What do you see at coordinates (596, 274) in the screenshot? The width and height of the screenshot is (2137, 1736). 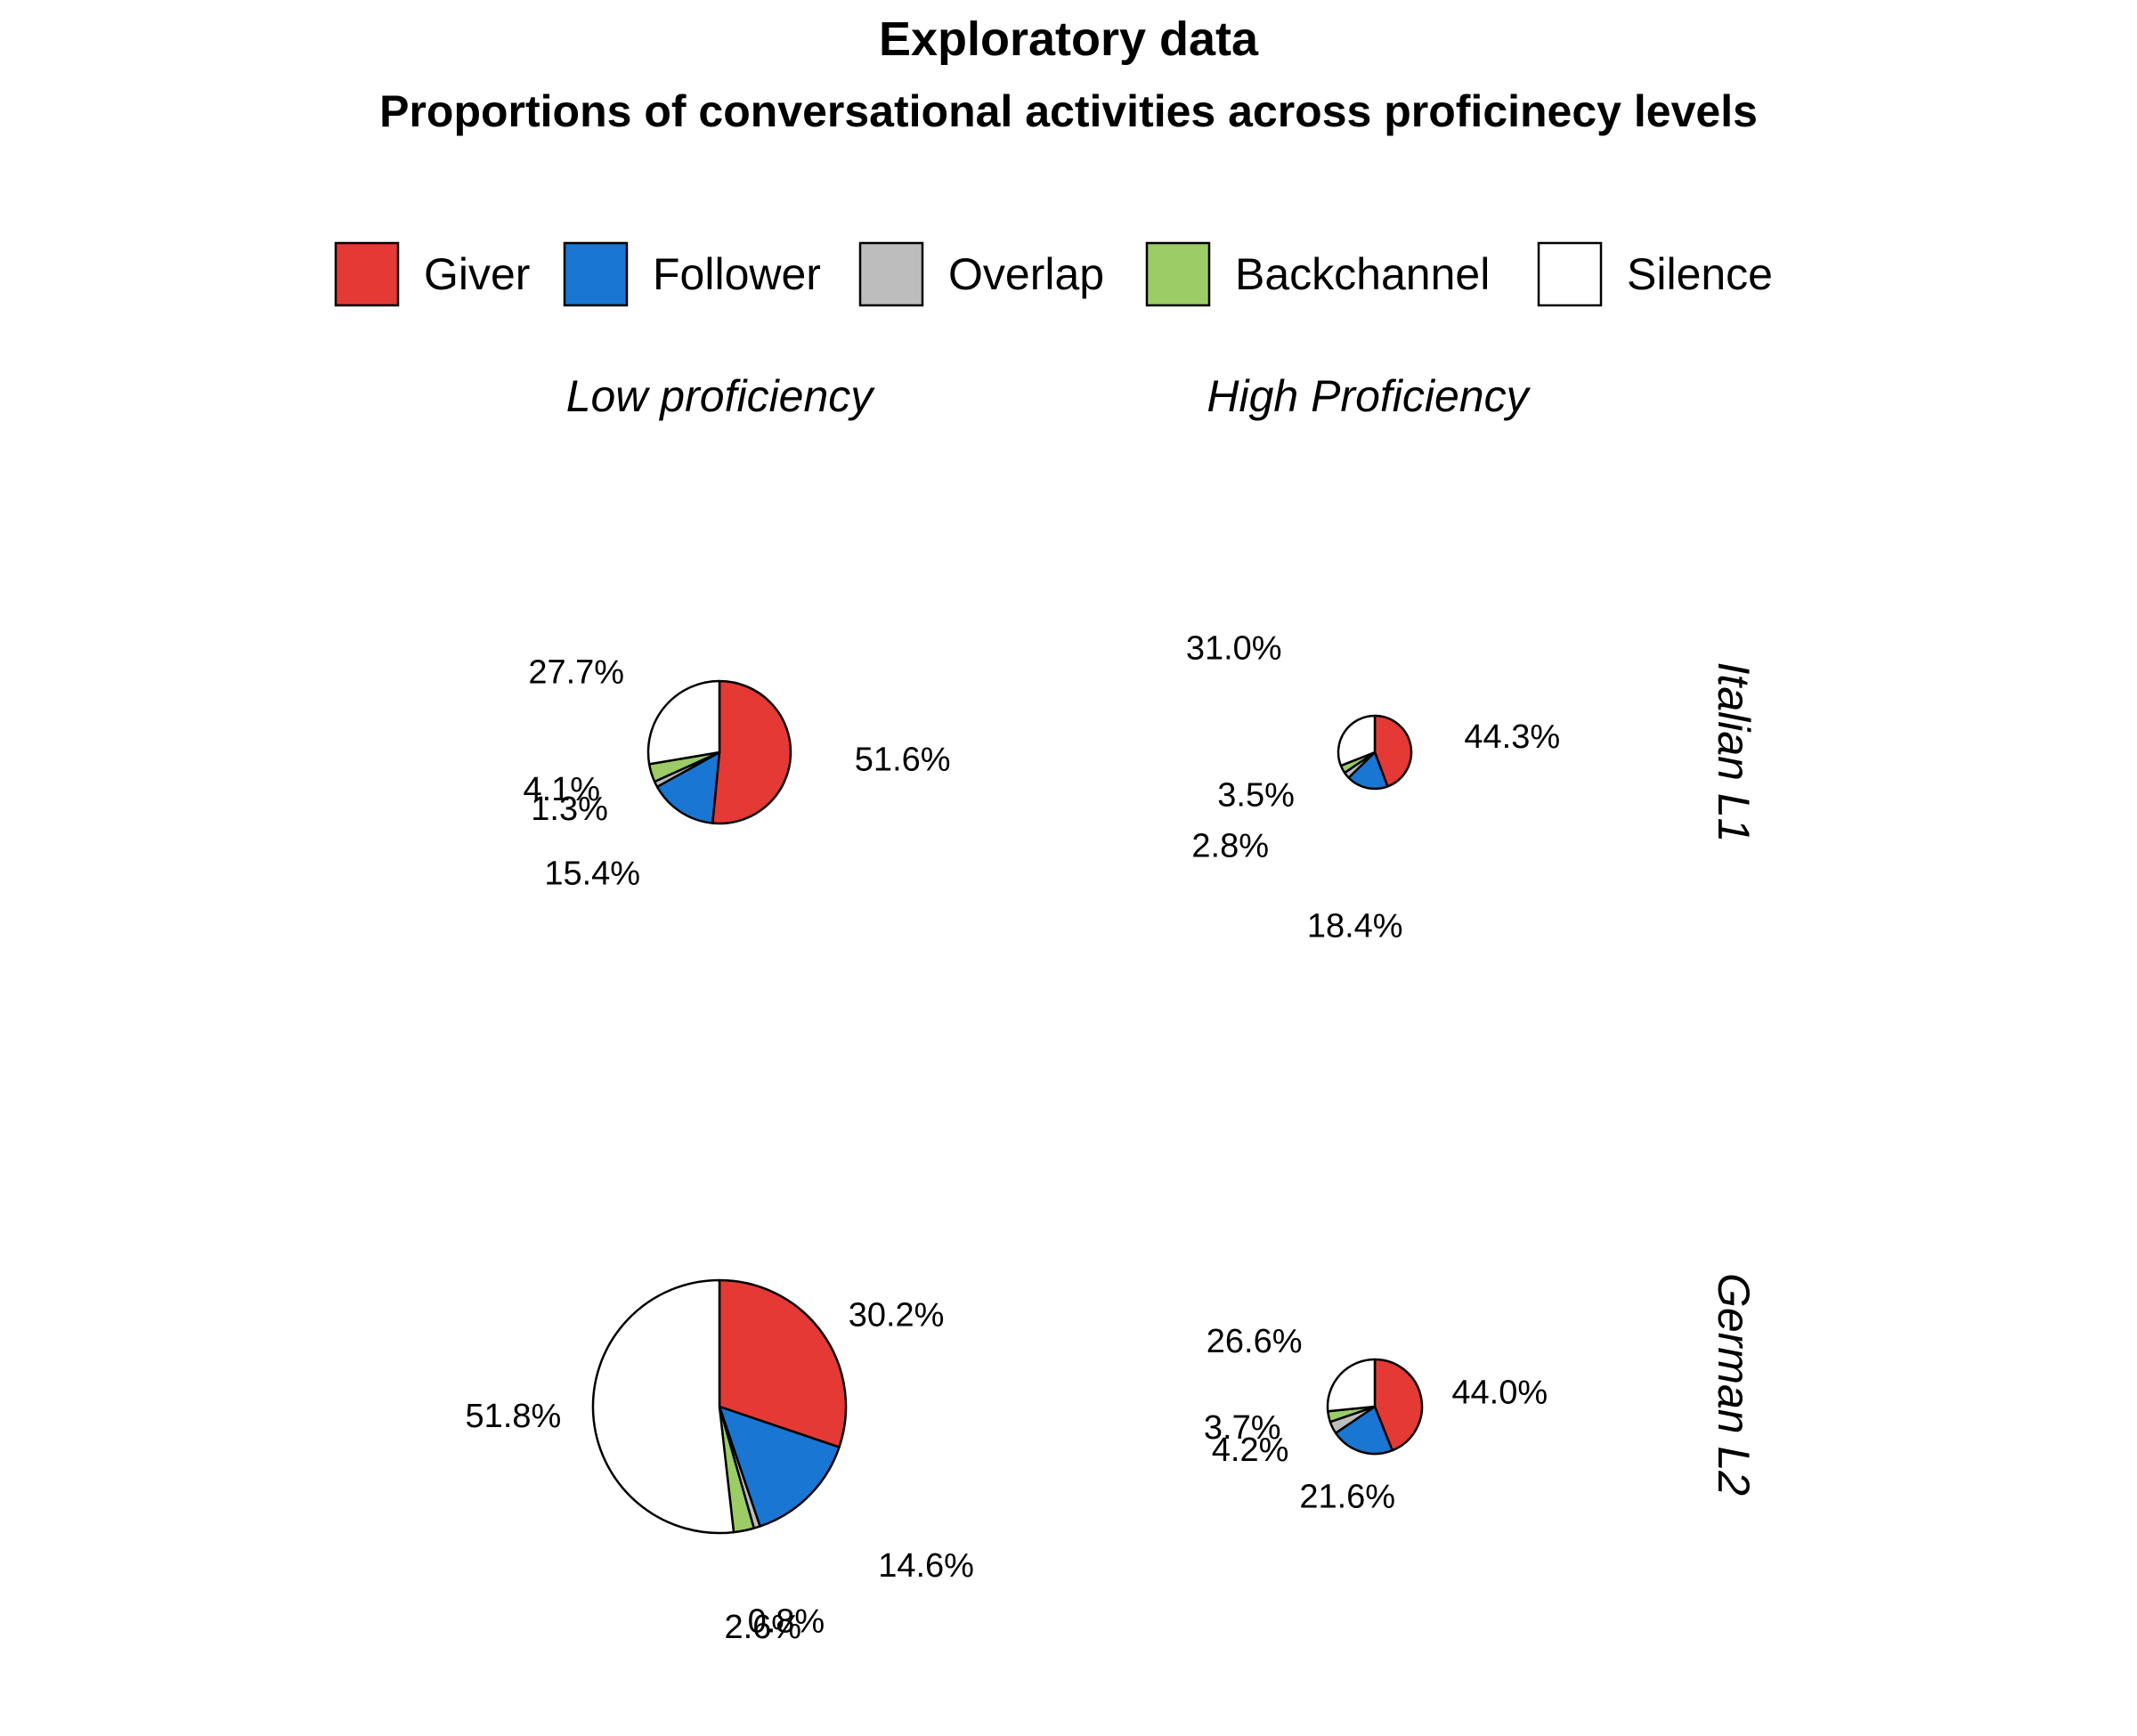 I see `legend-key-follower` at bounding box center [596, 274].